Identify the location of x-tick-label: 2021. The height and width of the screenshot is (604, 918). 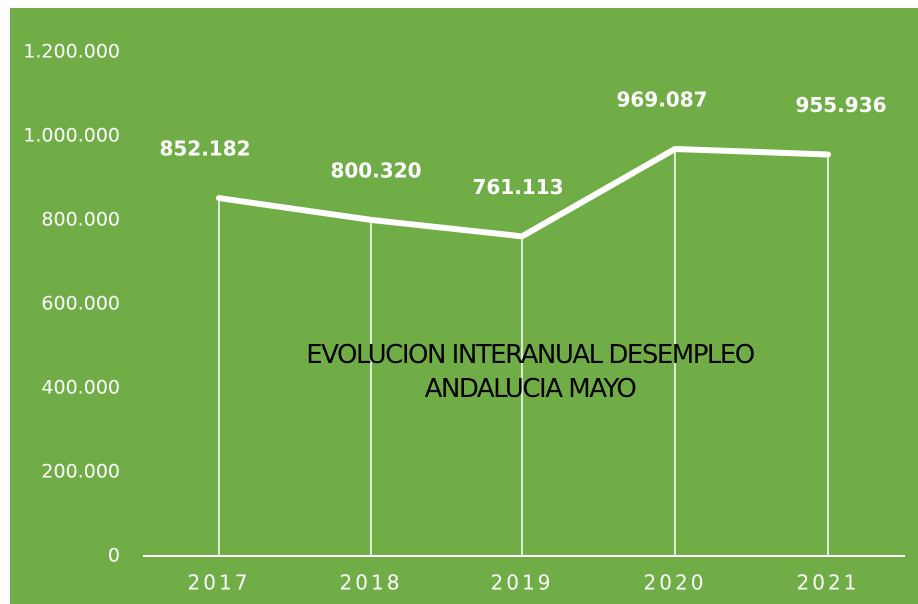
(828, 583).